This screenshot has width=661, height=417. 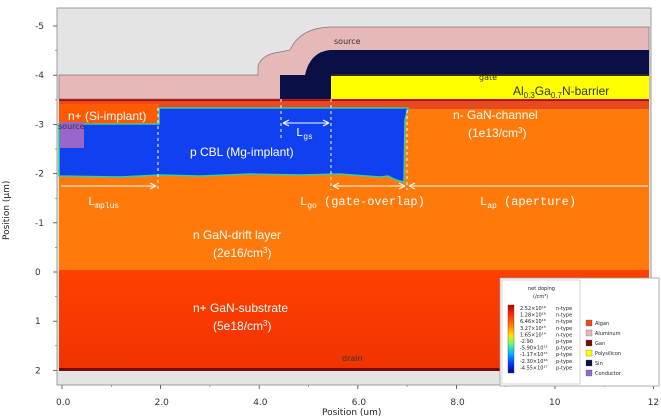 What do you see at coordinates (347, 41) in the screenshot?
I see `source-top-label: source` at bounding box center [347, 41].